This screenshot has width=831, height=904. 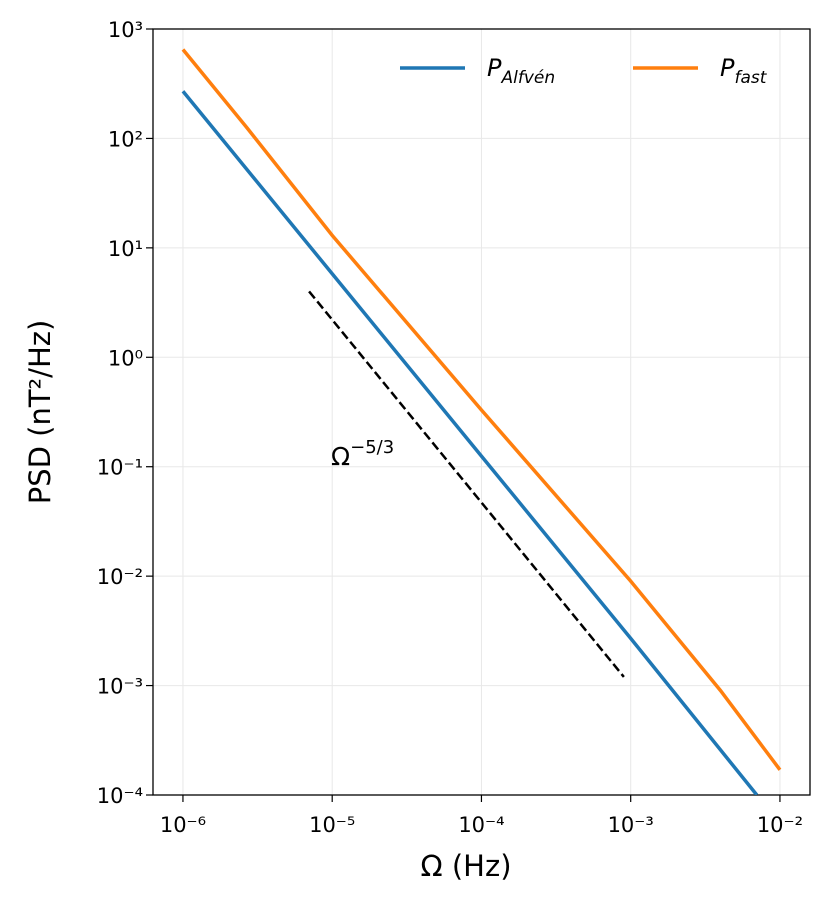 I want to click on y-axis-label: PSD (nT²/Hz), so click(x=40, y=412).